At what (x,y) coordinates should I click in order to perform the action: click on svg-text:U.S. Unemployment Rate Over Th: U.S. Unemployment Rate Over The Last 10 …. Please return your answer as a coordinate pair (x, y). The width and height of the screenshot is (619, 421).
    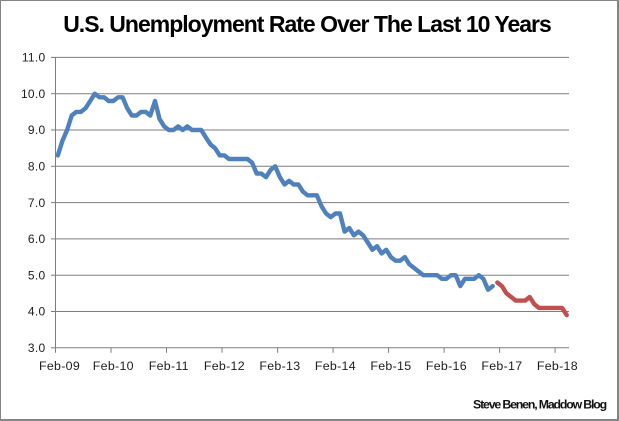
    Looking at the image, I should click on (307, 24).